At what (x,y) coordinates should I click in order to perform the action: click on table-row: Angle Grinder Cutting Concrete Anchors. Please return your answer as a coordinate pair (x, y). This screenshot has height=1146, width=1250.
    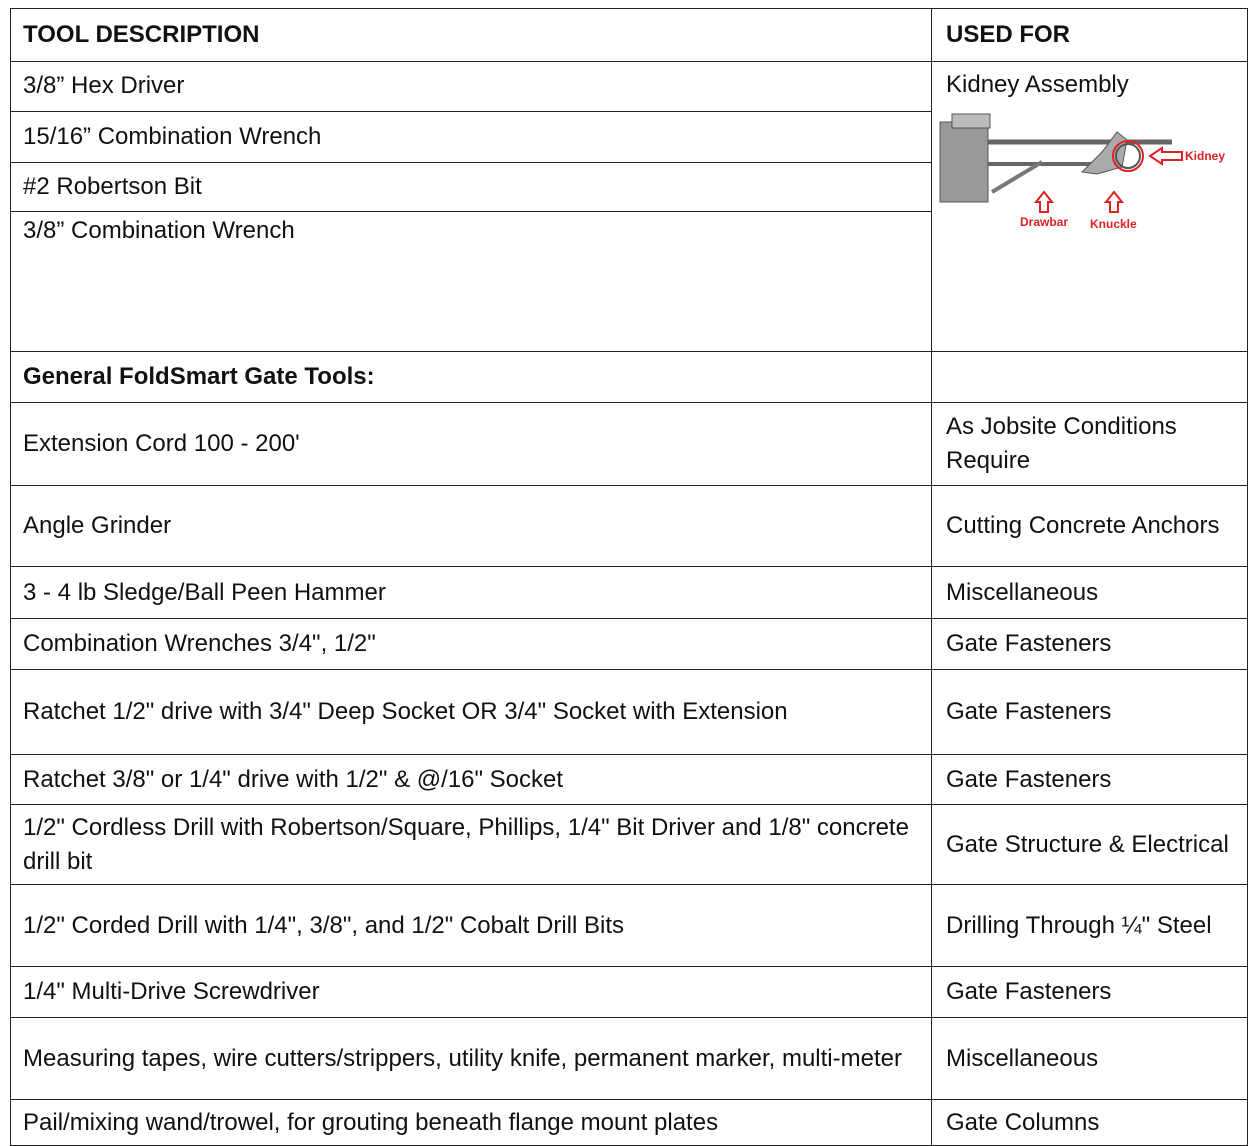
    Looking at the image, I should click on (629, 526).